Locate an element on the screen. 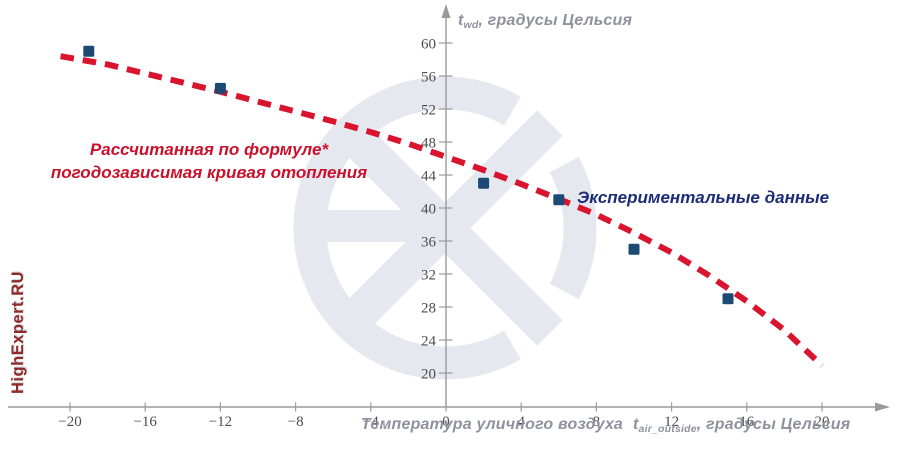 Image resolution: width=900 pixels, height=450 pixels. y-tick-label: 60 is located at coordinates (428, 45).